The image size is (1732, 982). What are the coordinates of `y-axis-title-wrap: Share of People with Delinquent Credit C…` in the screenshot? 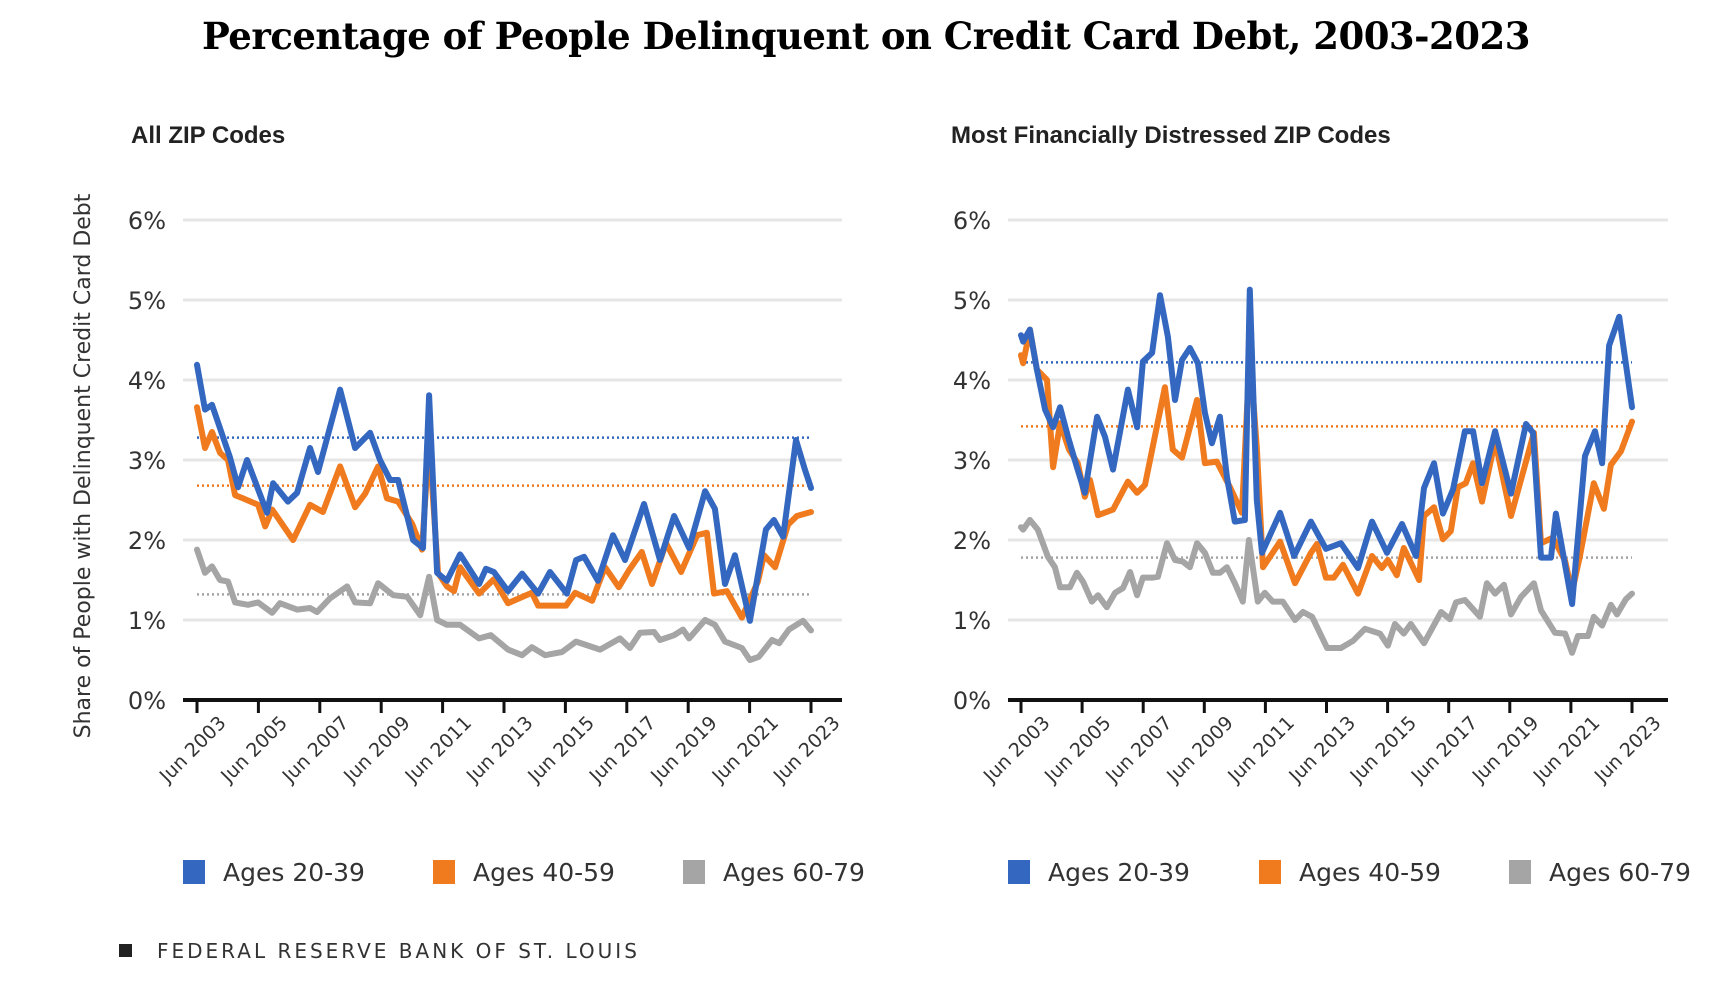 It's located at (83, 465).